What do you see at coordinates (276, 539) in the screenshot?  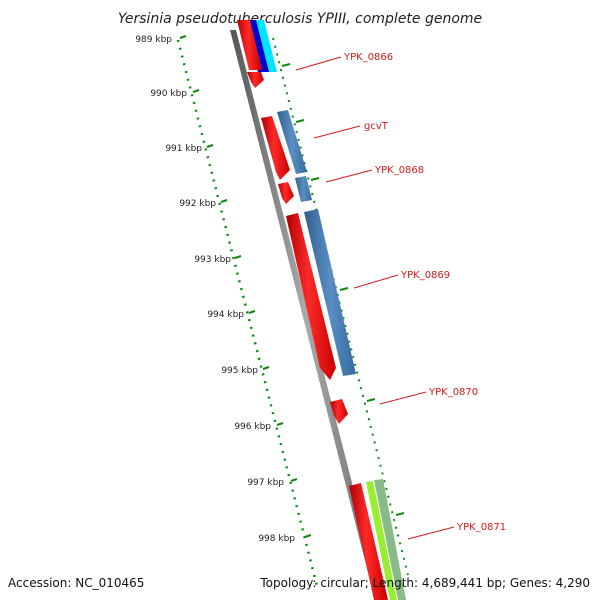 I see `kbp-label: 998 kbp` at bounding box center [276, 539].